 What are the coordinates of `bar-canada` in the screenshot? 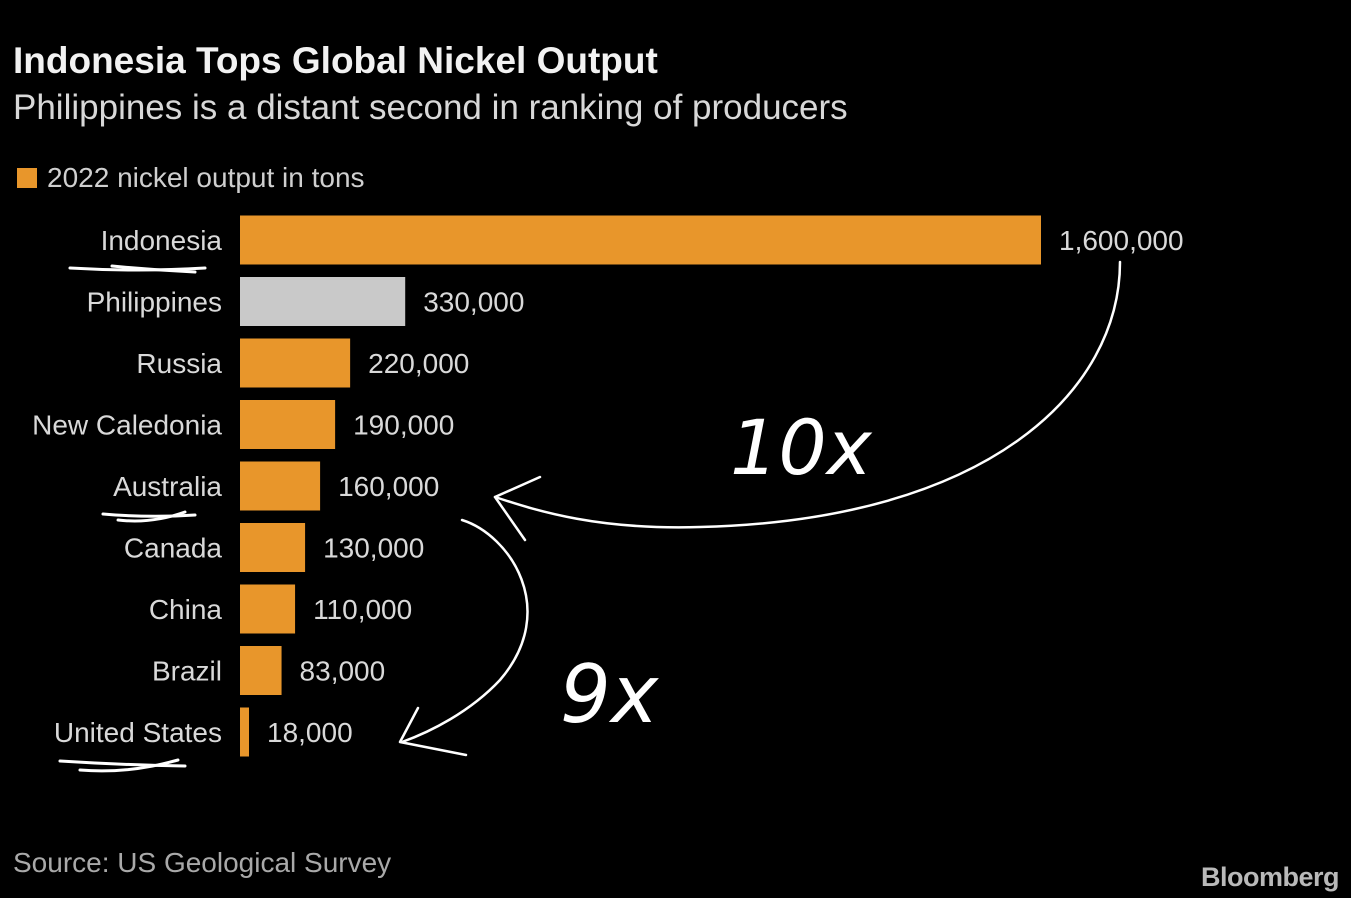 It's located at (273, 547).